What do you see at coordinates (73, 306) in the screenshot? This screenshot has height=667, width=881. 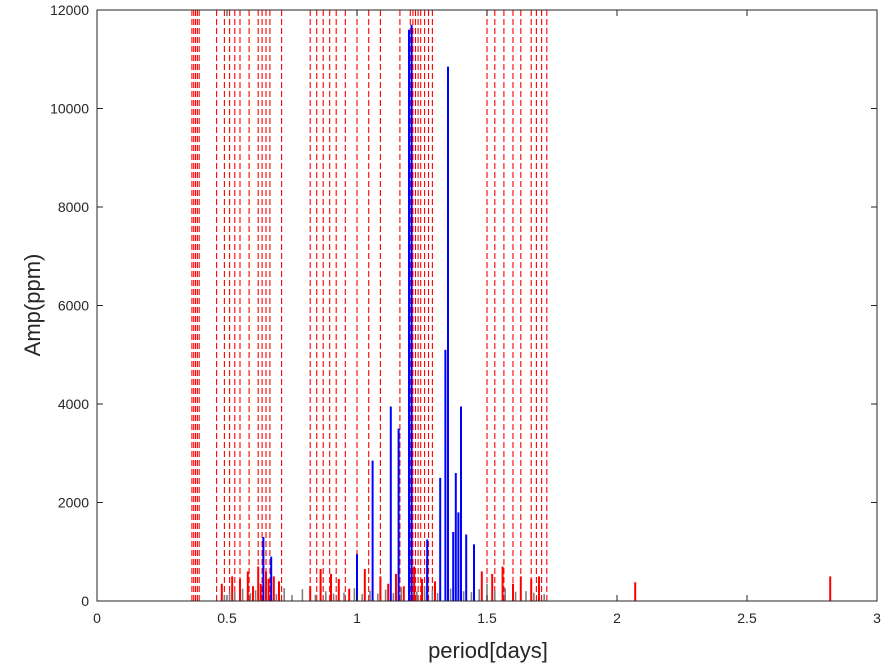 I see `y-tick-label: 6000` at bounding box center [73, 306].